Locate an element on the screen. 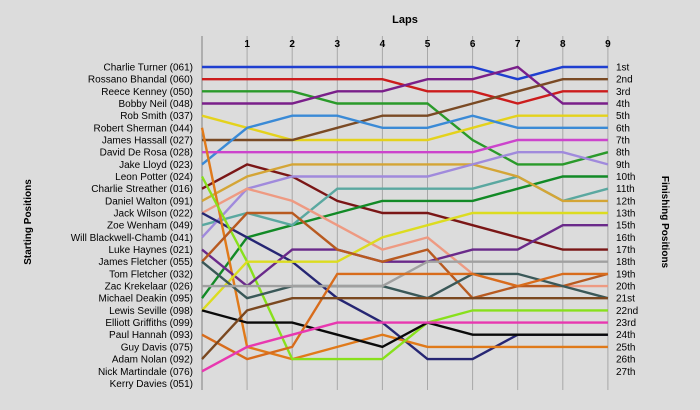 The height and width of the screenshot is (410, 700). finish-label: 11th is located at coordinates (625, 189).